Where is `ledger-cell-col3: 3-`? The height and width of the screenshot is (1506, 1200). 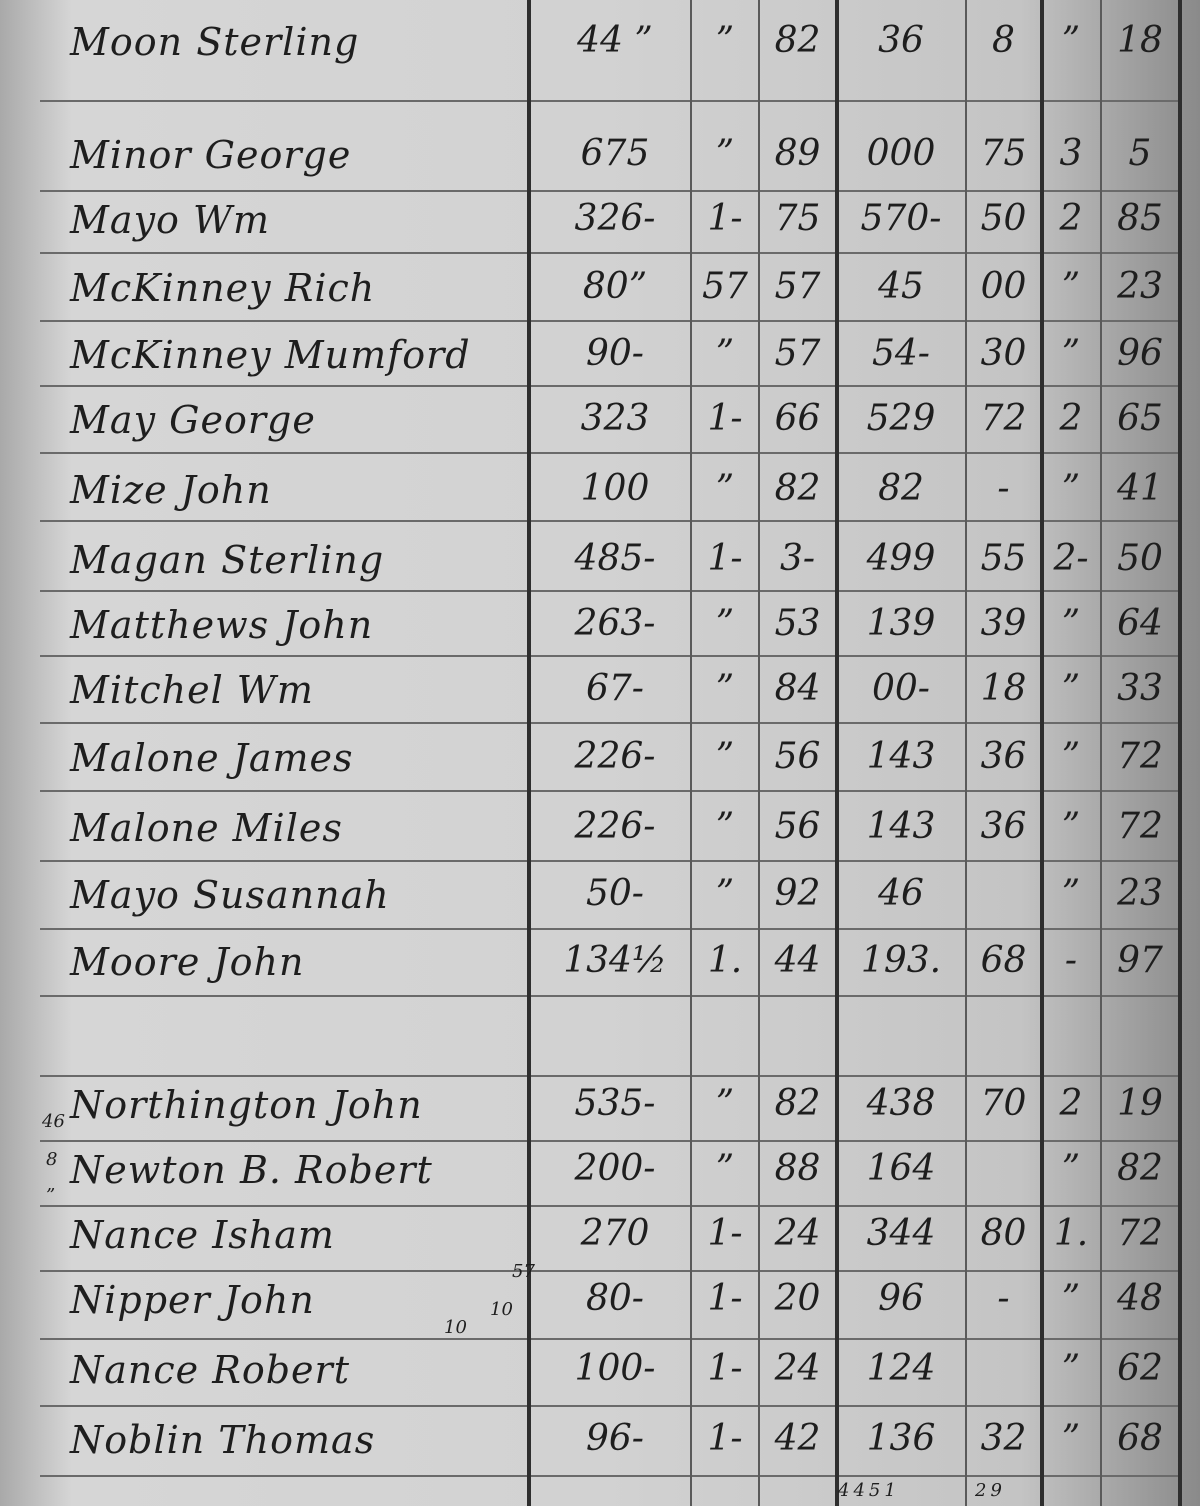
ledger-cell-col3: 3- is located at coordinates (797, 558).